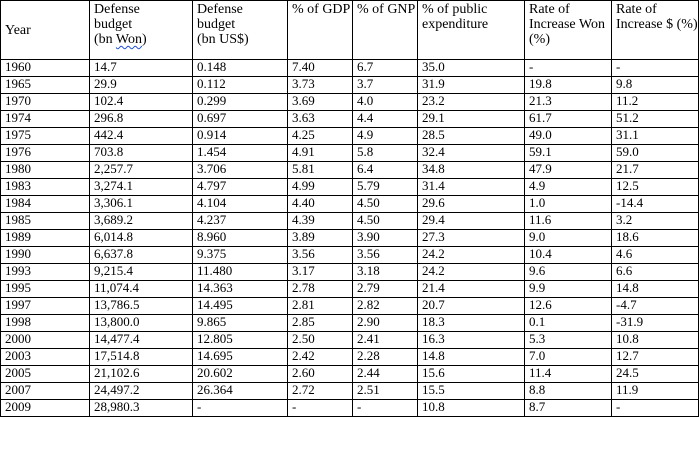  Describe the element at coordinates (240, 68) in the screenshot. I see `cell-defense-usd: 0.148` at that location.